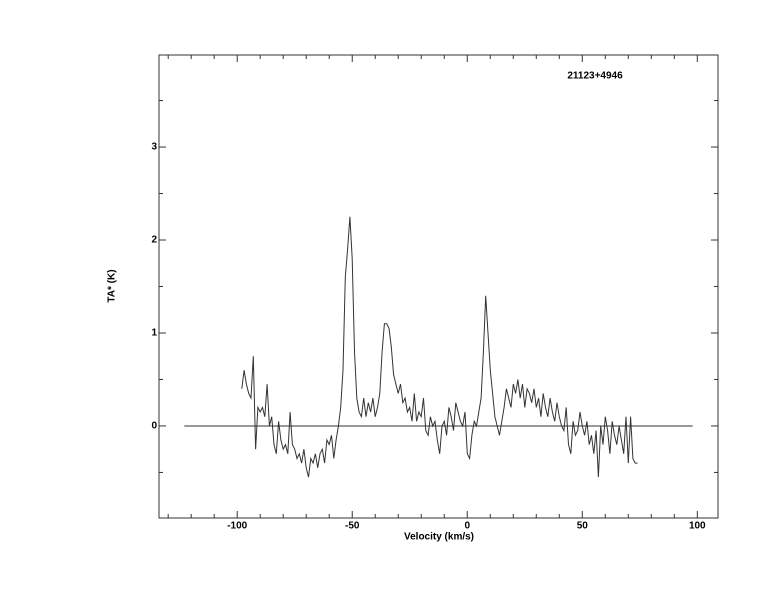 The width and height of the screenshot is (774, 612). Describe the element at coordinates (697, 526) in the screenshot. I see `x-tick-label: 100` at that location.